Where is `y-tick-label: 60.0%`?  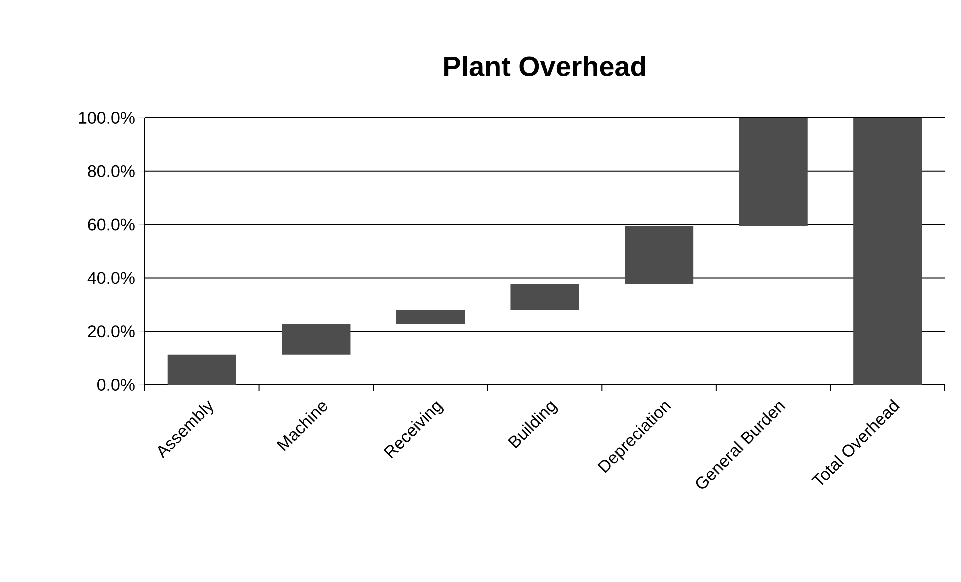 y-tick-label: 60.0% is located at coordinates (111, 224).